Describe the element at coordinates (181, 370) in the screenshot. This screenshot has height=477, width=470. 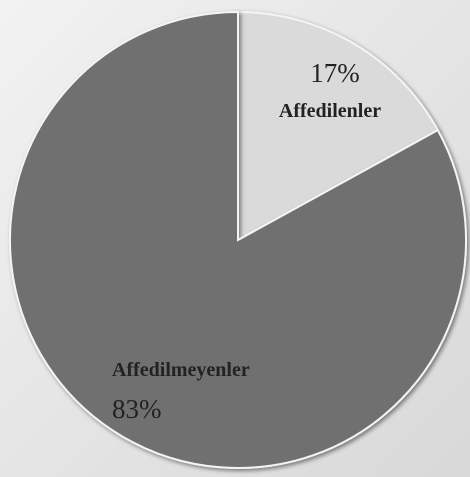
I see `category-label: Affedilmeyenler` at that location.